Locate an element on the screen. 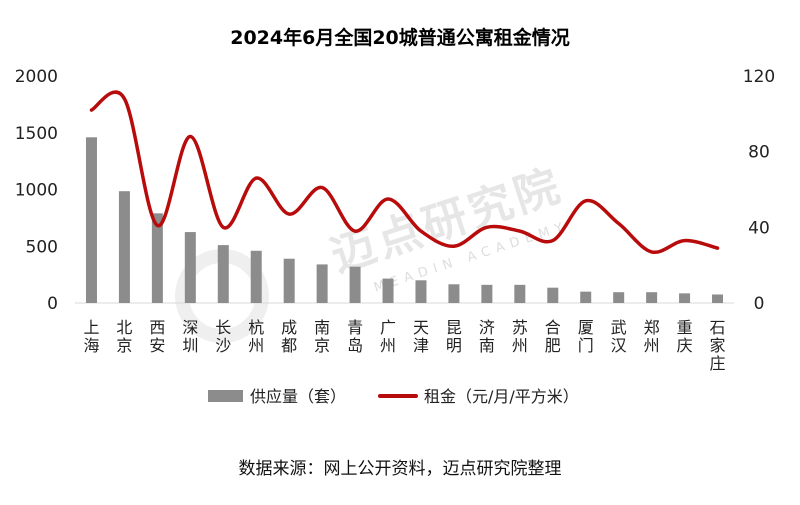 The width and height of the screenshot is (800, 505). y-left-tick-label: 1000 is located at coordinates (36, 191).